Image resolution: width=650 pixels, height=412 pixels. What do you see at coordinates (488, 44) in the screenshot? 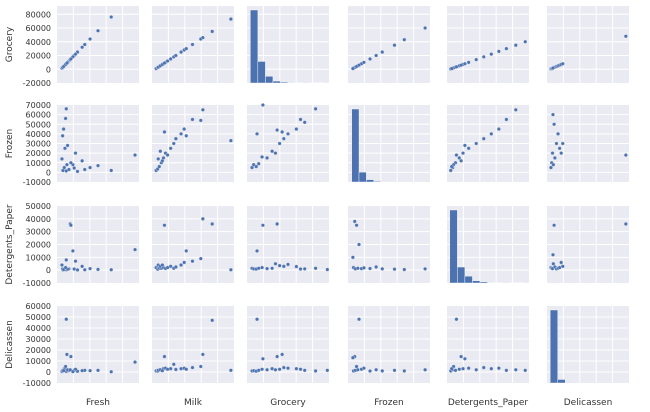
I see `panel-grocery-detergents_paper` at bounding box center [488, 44].